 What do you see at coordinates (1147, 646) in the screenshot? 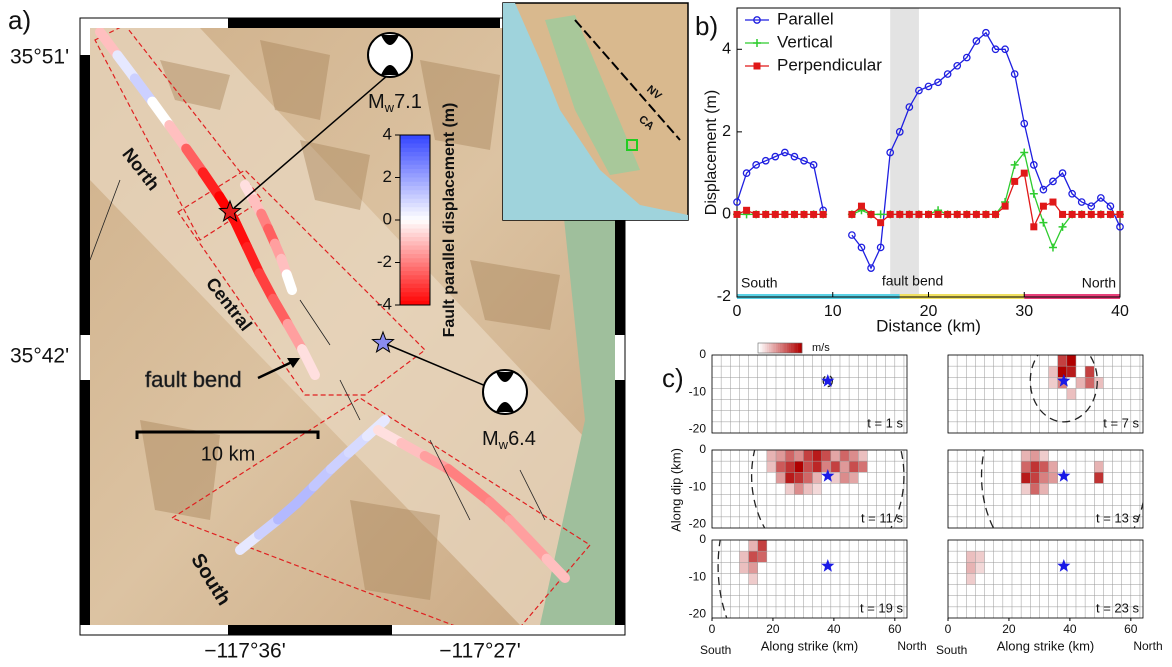
I see `direction-label: North` at bounding box center [1147, 646].